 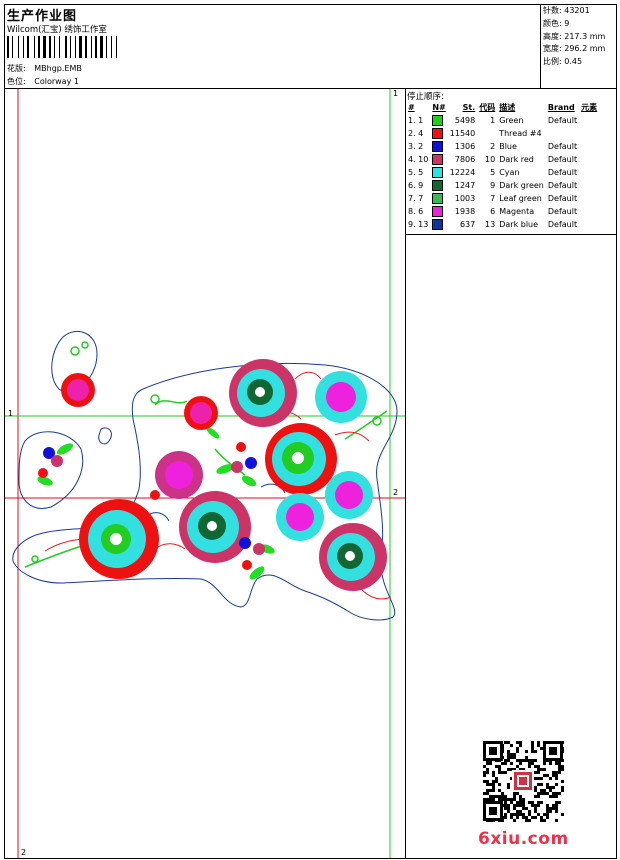 I want to click on row-stitches: 11540, so click(x=462, y=133).